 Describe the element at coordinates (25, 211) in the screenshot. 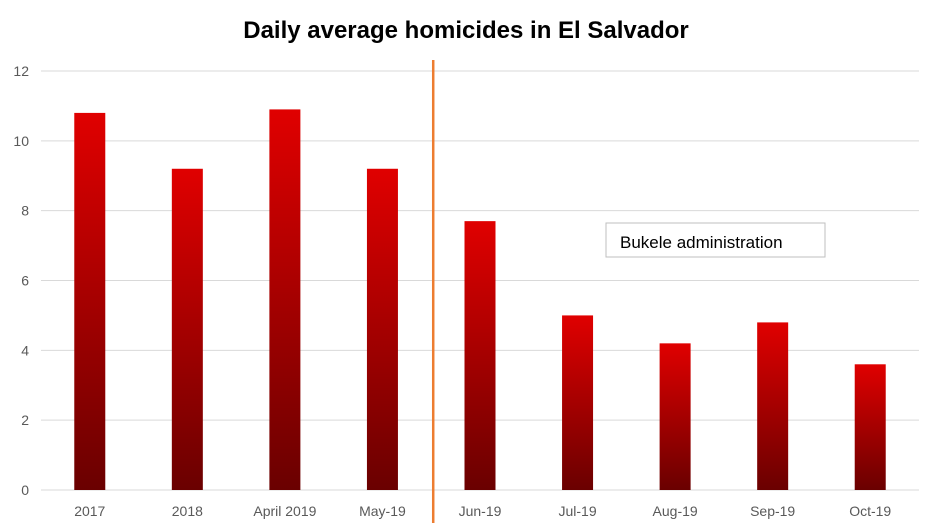

I see `y-tick-label: 8` at that location.